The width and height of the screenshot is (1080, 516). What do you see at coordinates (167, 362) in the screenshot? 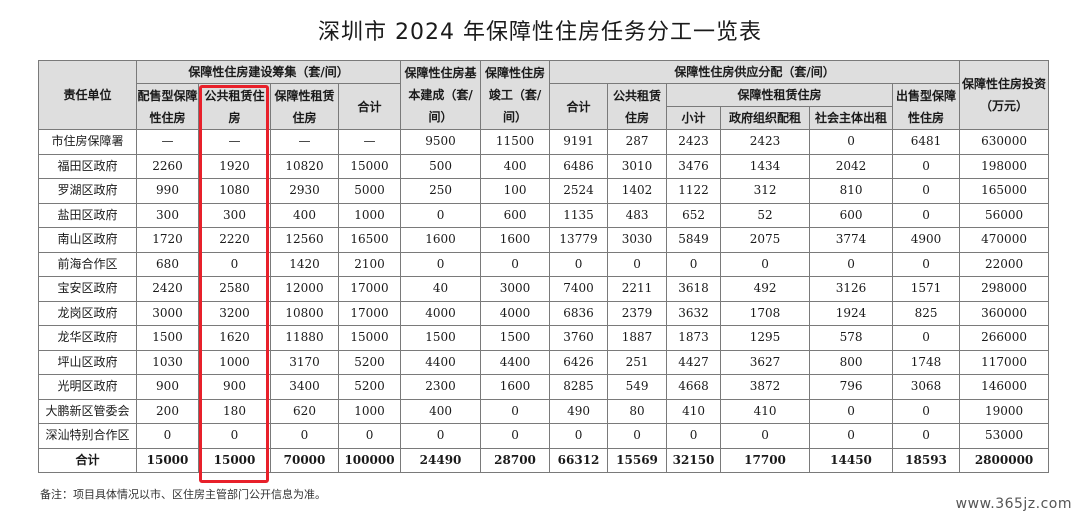
I see `cell-value: 1030` at bounding box center [167, 362].